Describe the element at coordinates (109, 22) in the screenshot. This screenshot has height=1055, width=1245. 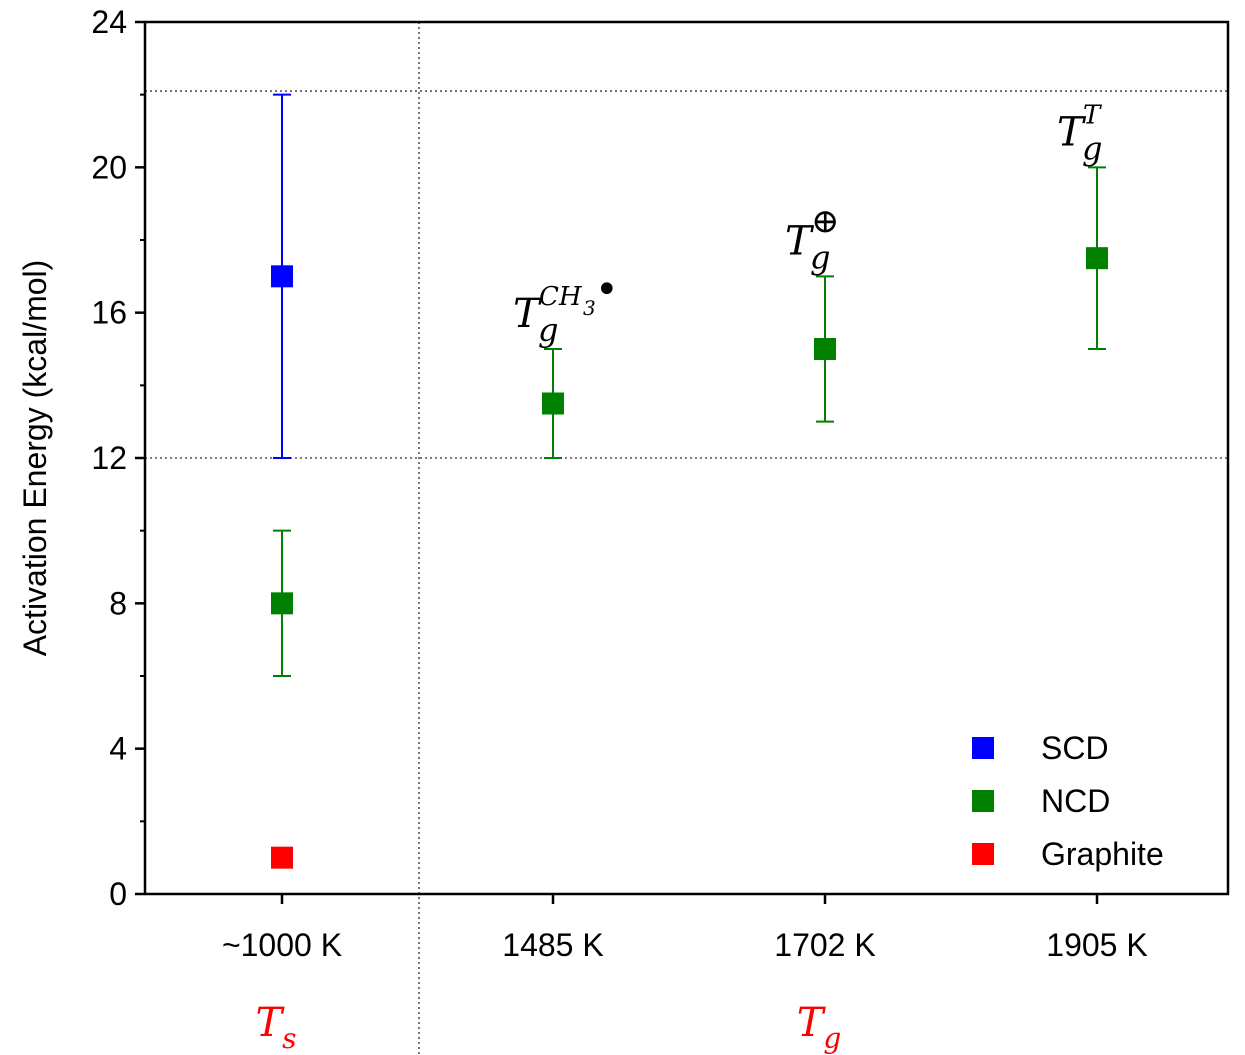
I see `y-tick-label: 24` at that location.